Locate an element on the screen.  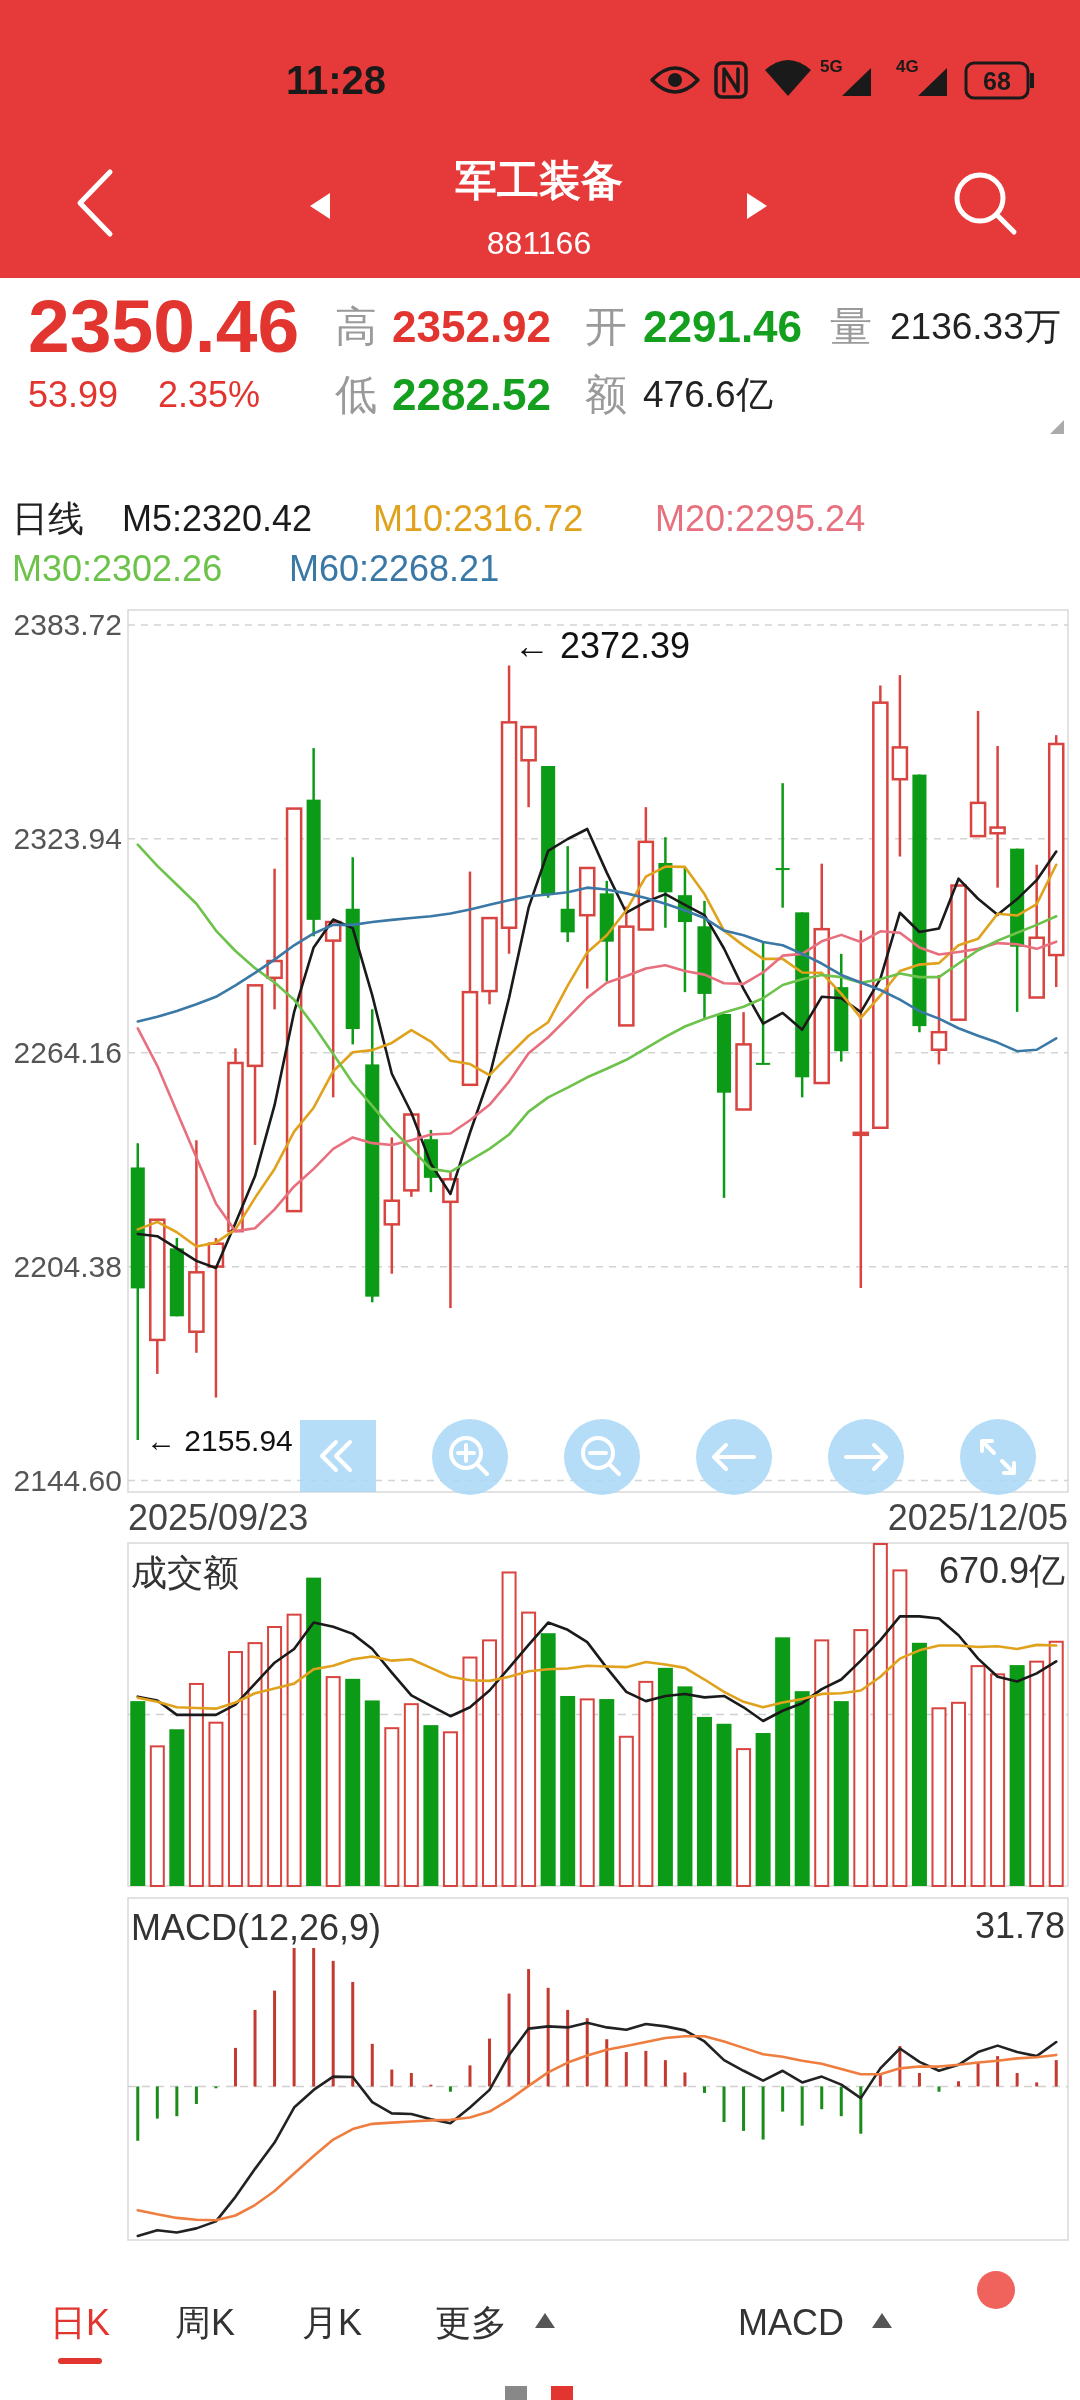
text: 31.78 is located at coordinates (1019, 1925).